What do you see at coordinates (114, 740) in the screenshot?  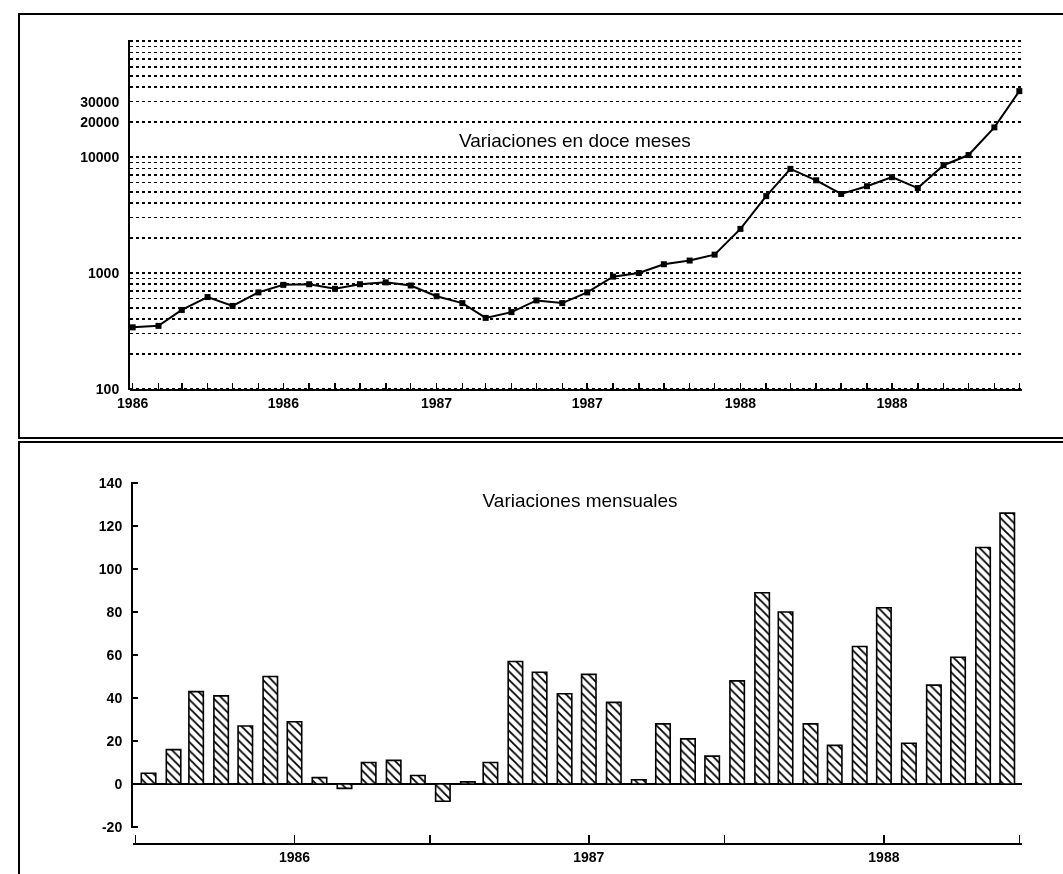 I see `y-tick-label: 20` at bounding box center [114, 740].